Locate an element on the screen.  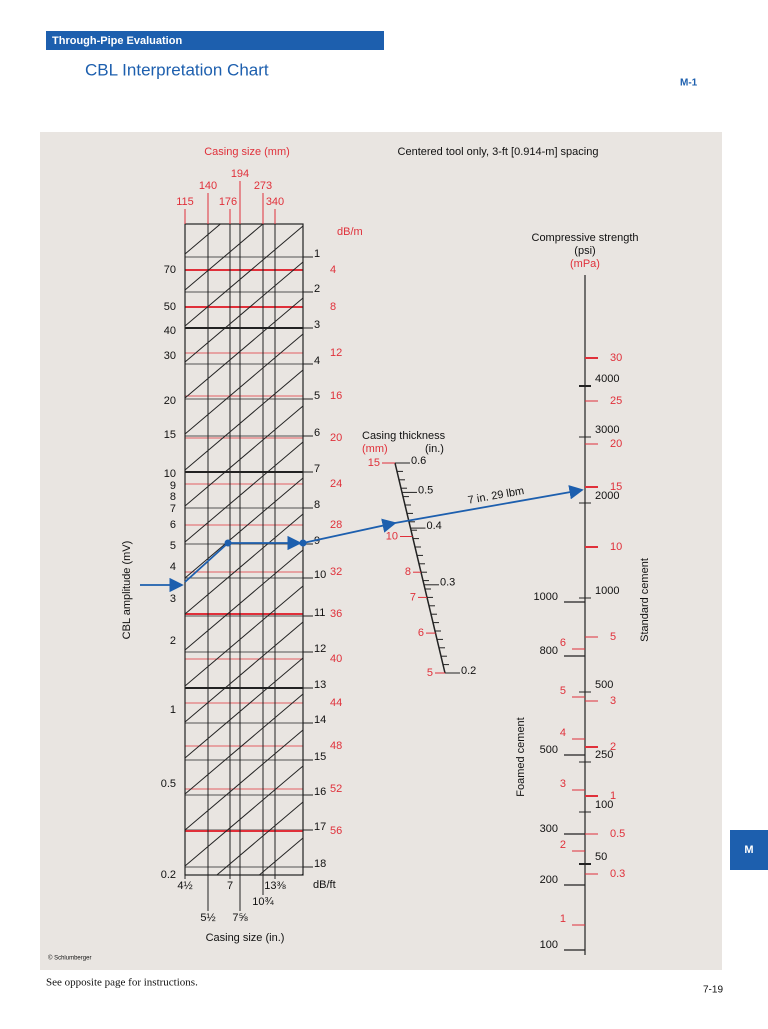
example-path is located at coordinates (489, 504).